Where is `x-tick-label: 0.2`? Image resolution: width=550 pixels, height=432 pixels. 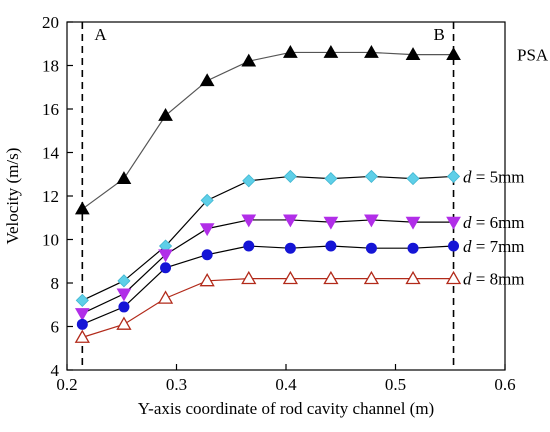 x-tick-label: 0.2 is located at coordinates (66, 384).